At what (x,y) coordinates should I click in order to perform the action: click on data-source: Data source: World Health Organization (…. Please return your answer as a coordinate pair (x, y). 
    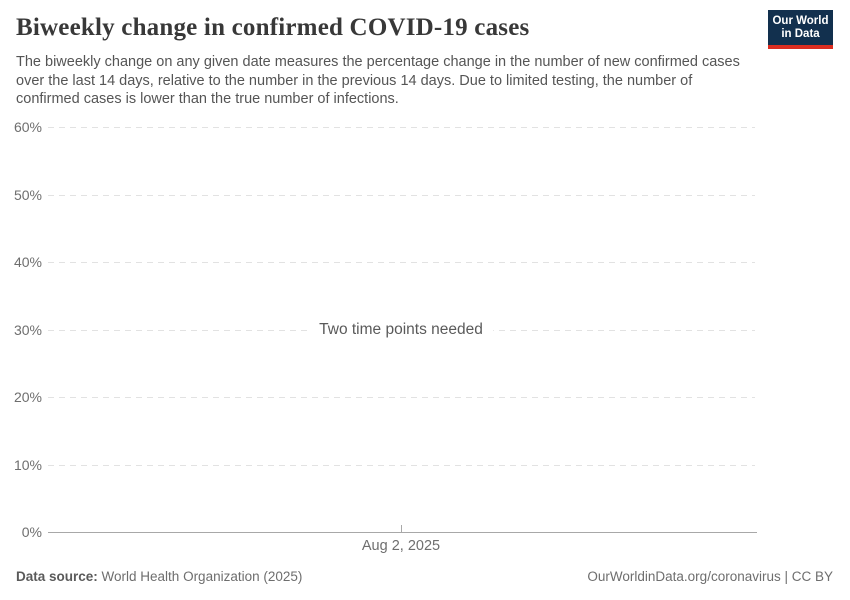
    Looking at the image, I should click on (159, 576).